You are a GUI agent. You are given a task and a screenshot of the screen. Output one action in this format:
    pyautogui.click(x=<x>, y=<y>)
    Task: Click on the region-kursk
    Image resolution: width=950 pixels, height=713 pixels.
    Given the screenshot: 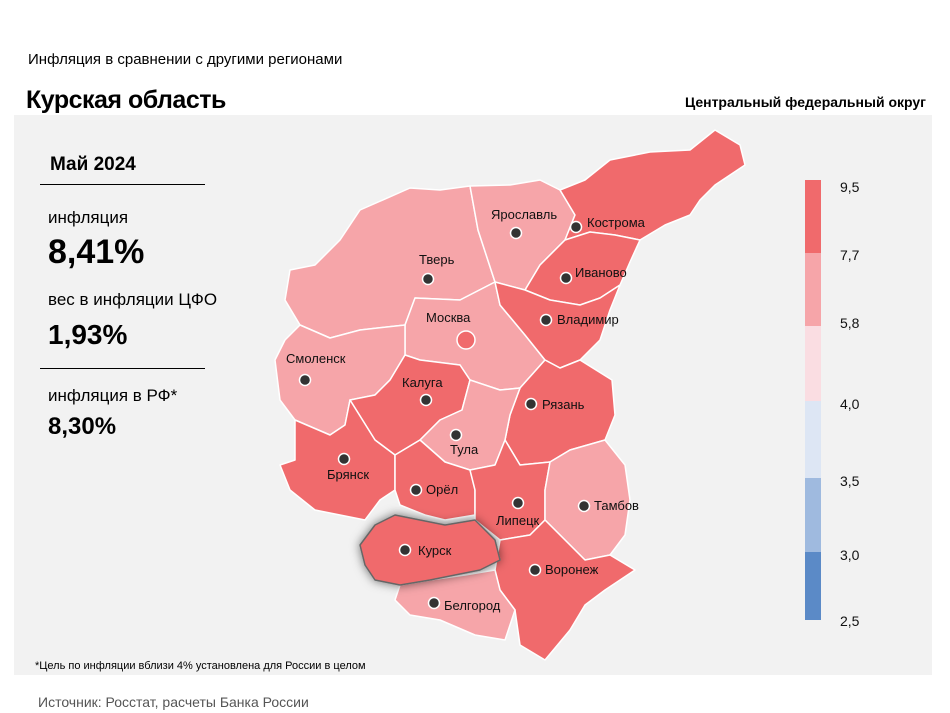 What is the action you would take?
    pyautogui.click(x=430, y=550)
    